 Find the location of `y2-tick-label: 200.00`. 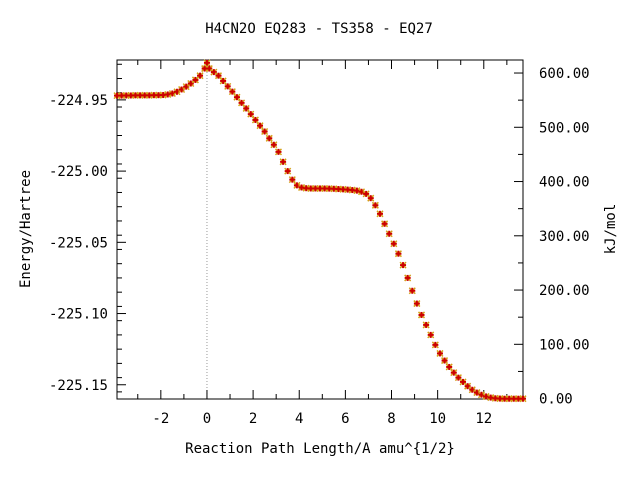

y2-tick-label: 200.00 is located at coordinates (564, 291).